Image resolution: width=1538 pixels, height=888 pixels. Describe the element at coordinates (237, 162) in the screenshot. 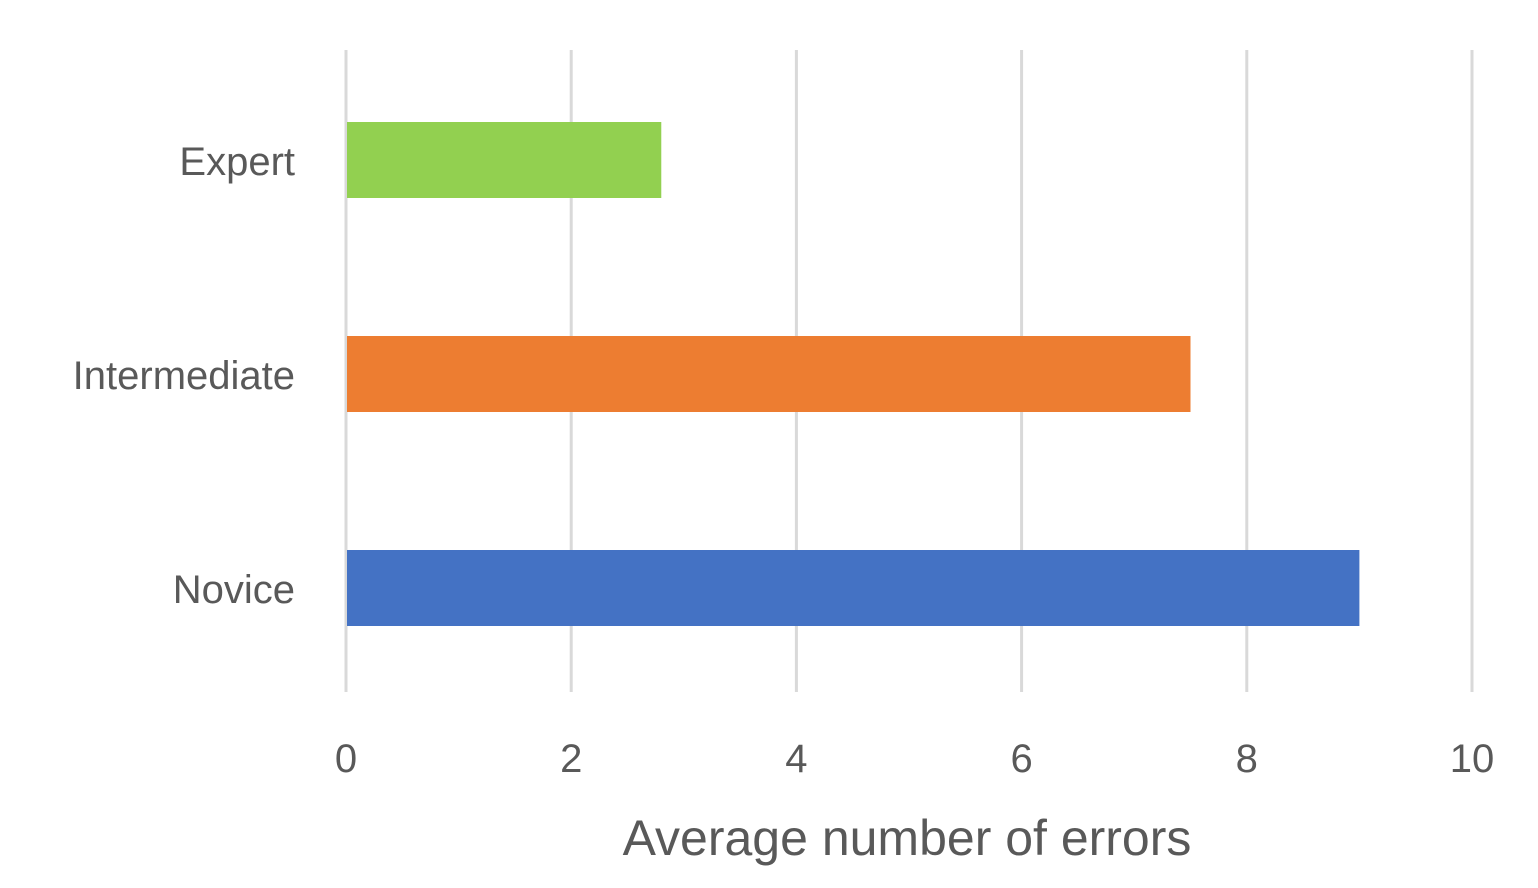

I see `category-label-expert: Expert` at that location.